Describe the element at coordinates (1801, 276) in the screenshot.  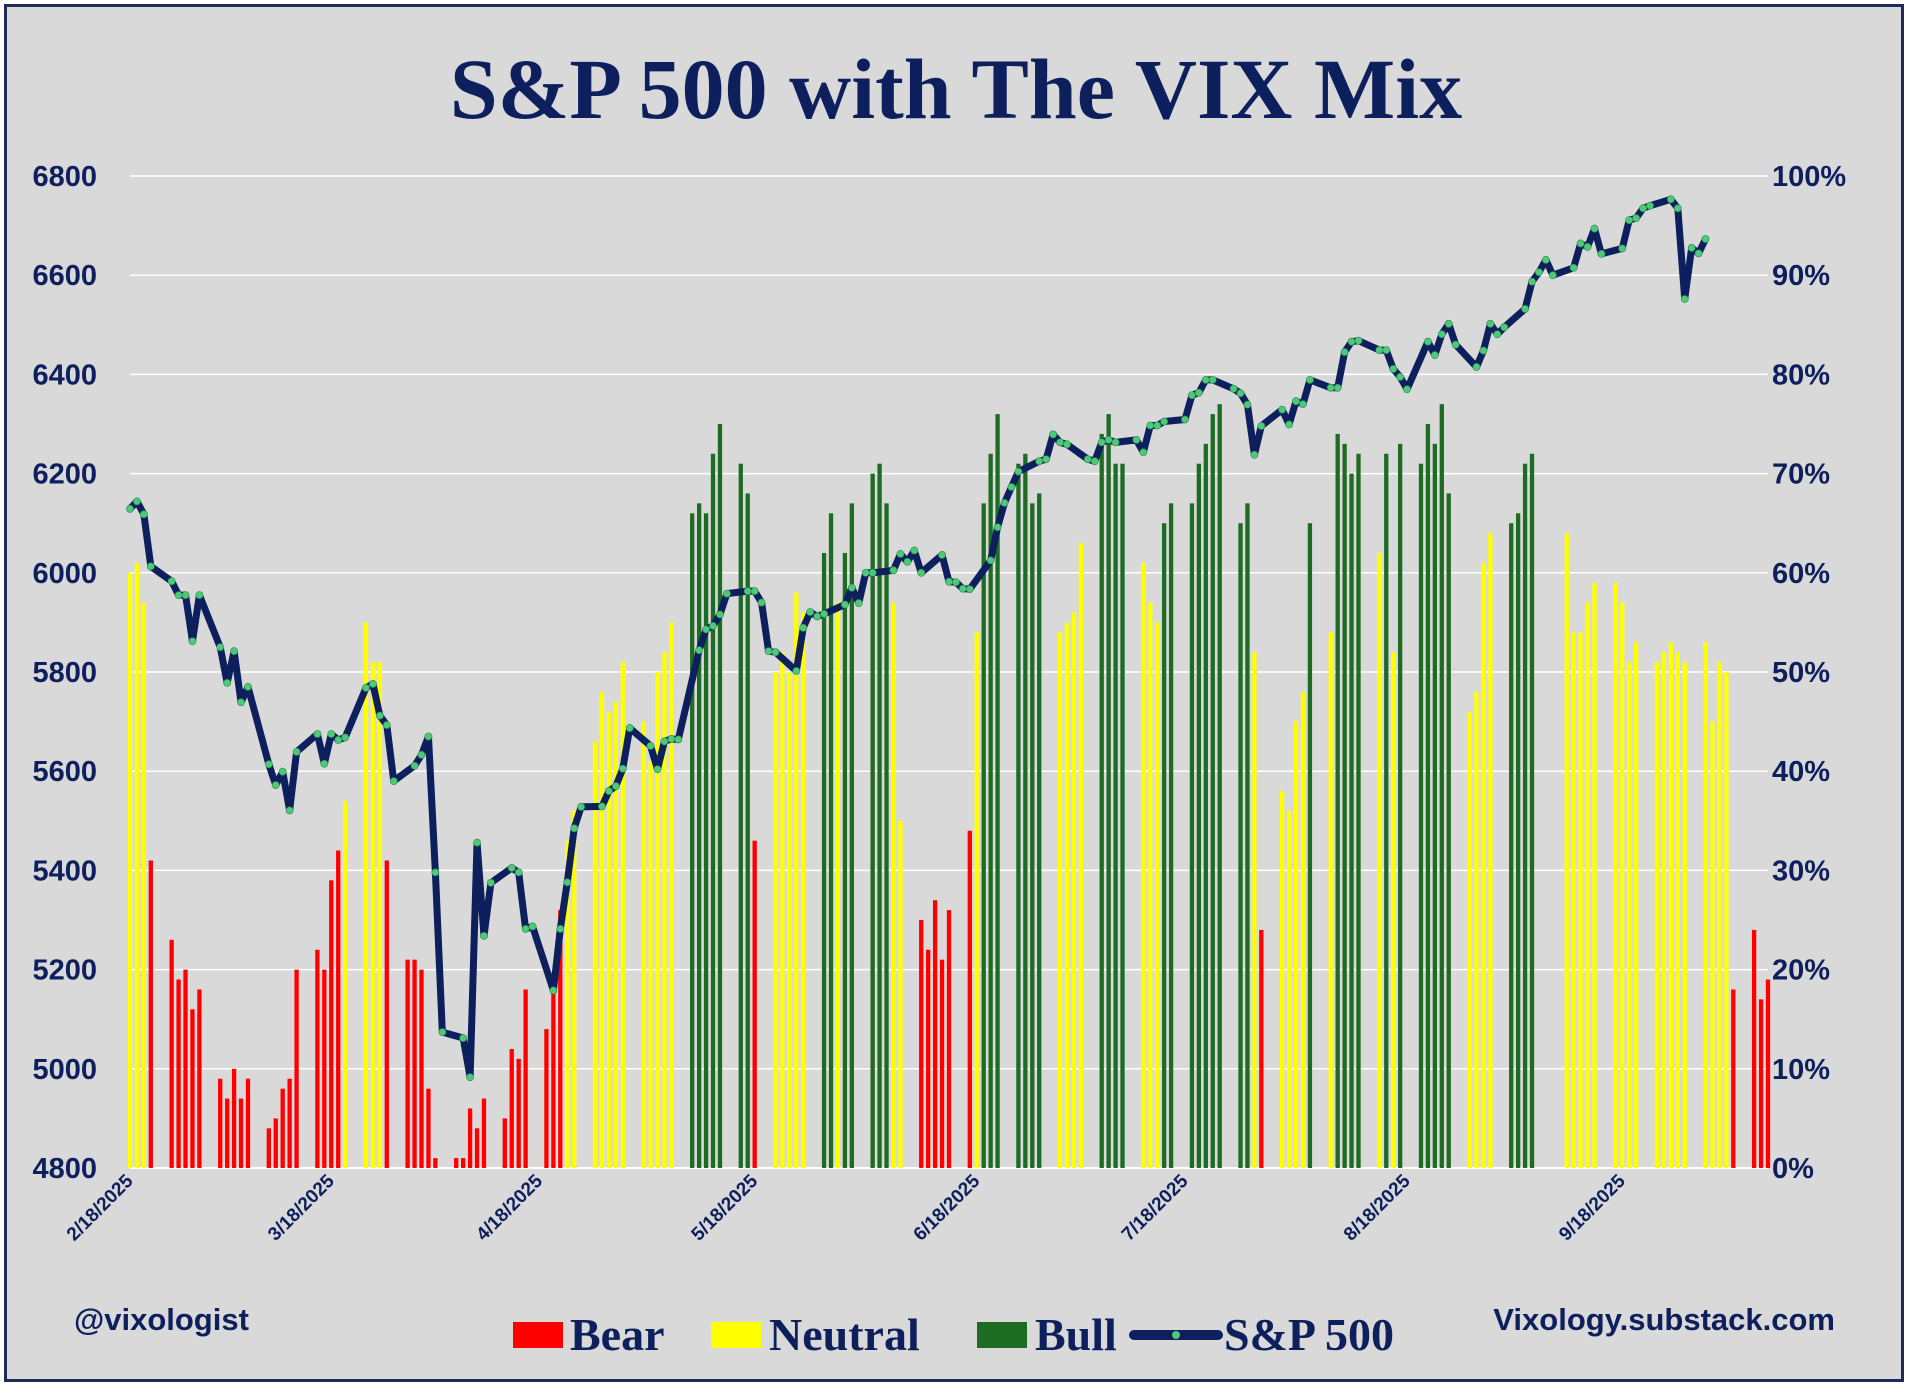
I see `right-tick-label: 90%` at that location.